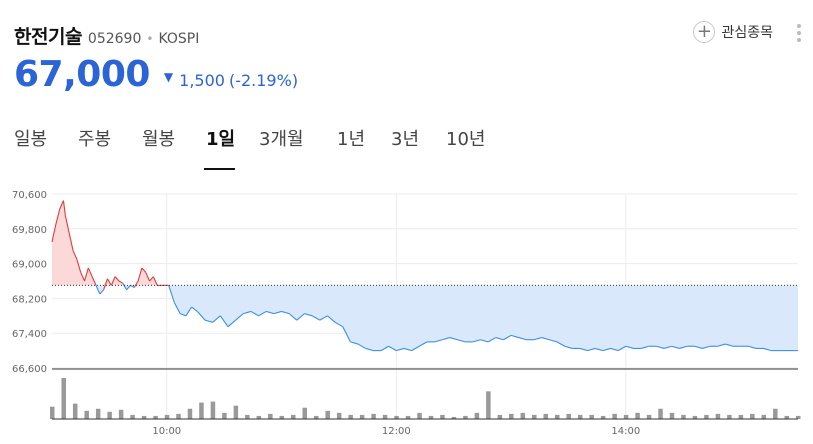 The height and width of the screenshot is (444, 813). I want to click on tab-monthly: 월봉, so click(159, 139).